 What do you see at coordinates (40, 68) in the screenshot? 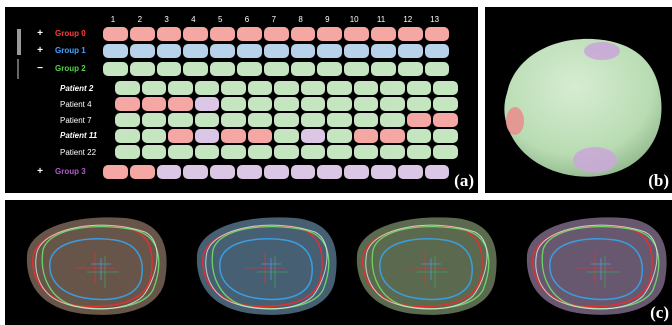
I see `group-2-toggle: −` at bounding box center [40, 68].